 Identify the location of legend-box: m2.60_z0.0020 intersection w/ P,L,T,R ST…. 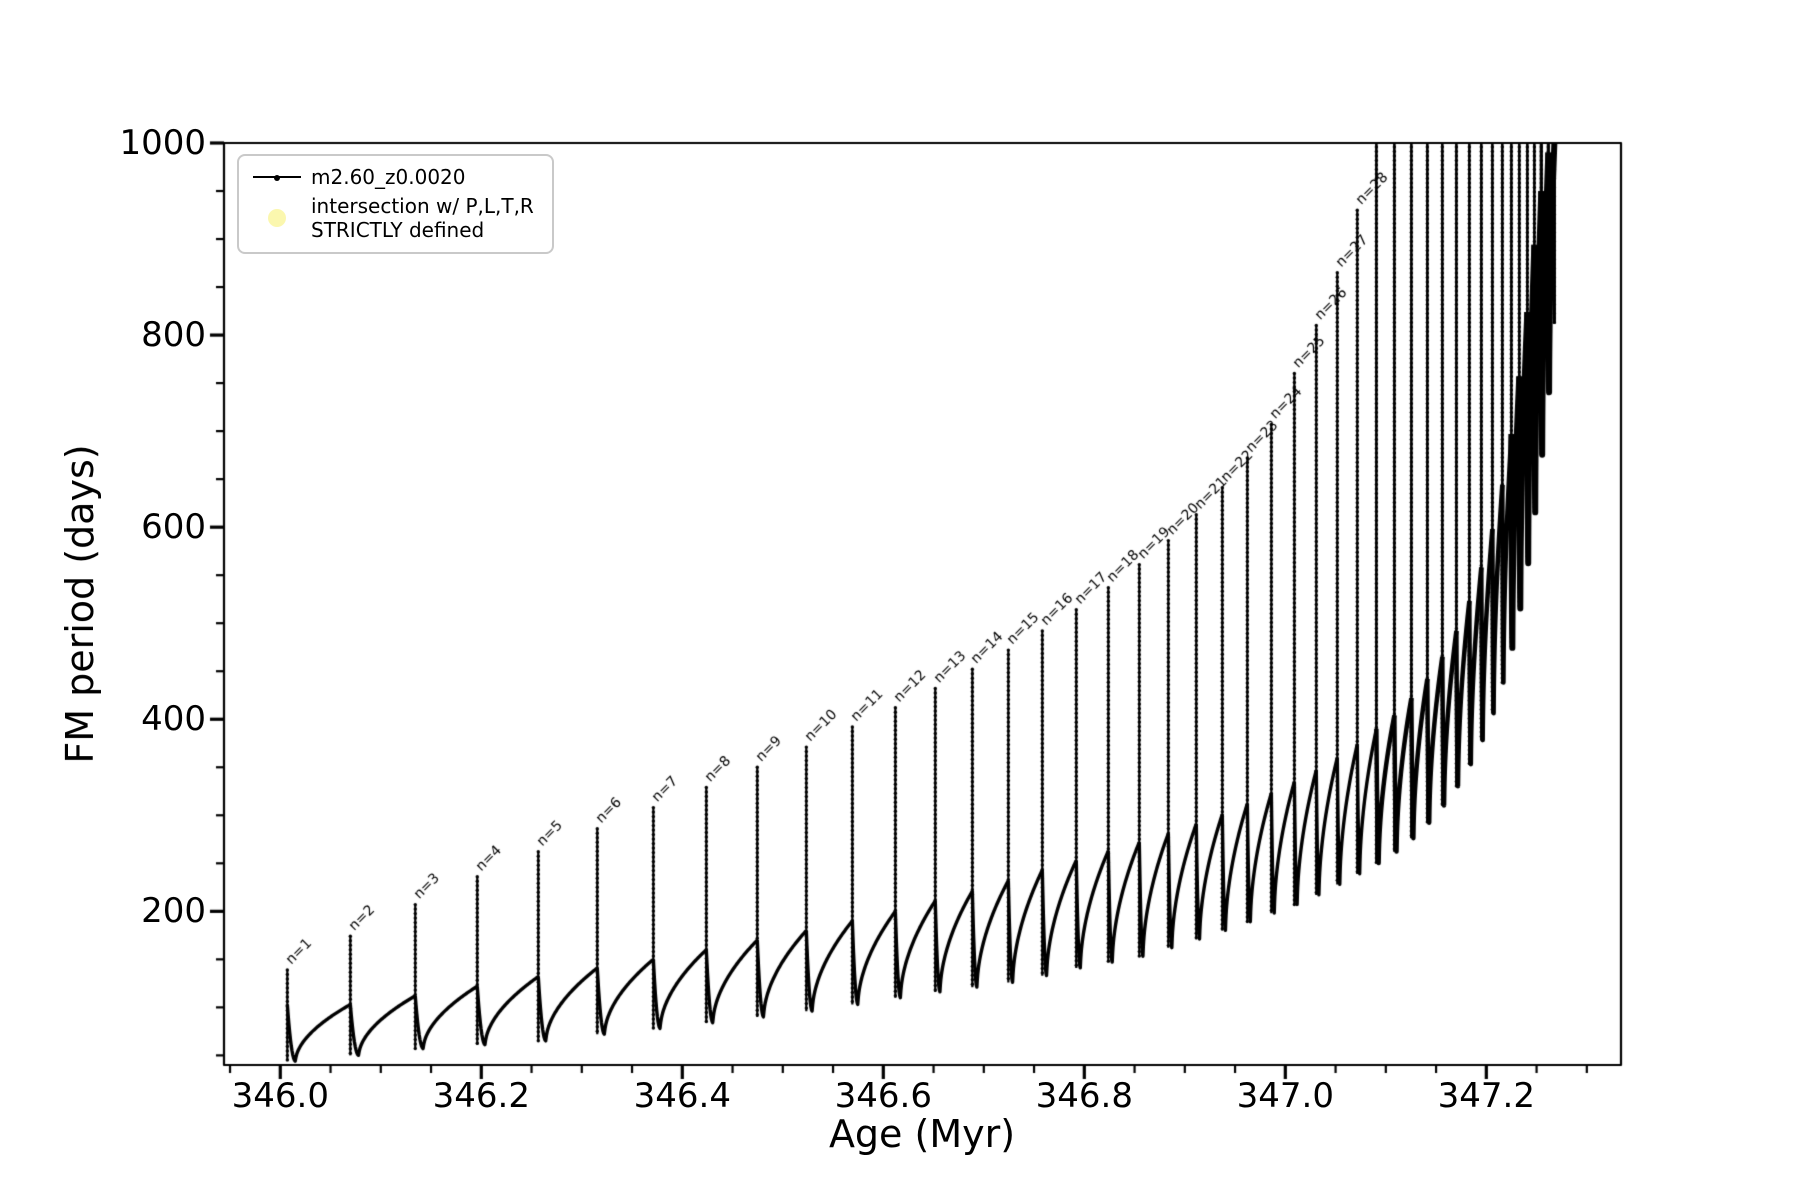
(395, 204).